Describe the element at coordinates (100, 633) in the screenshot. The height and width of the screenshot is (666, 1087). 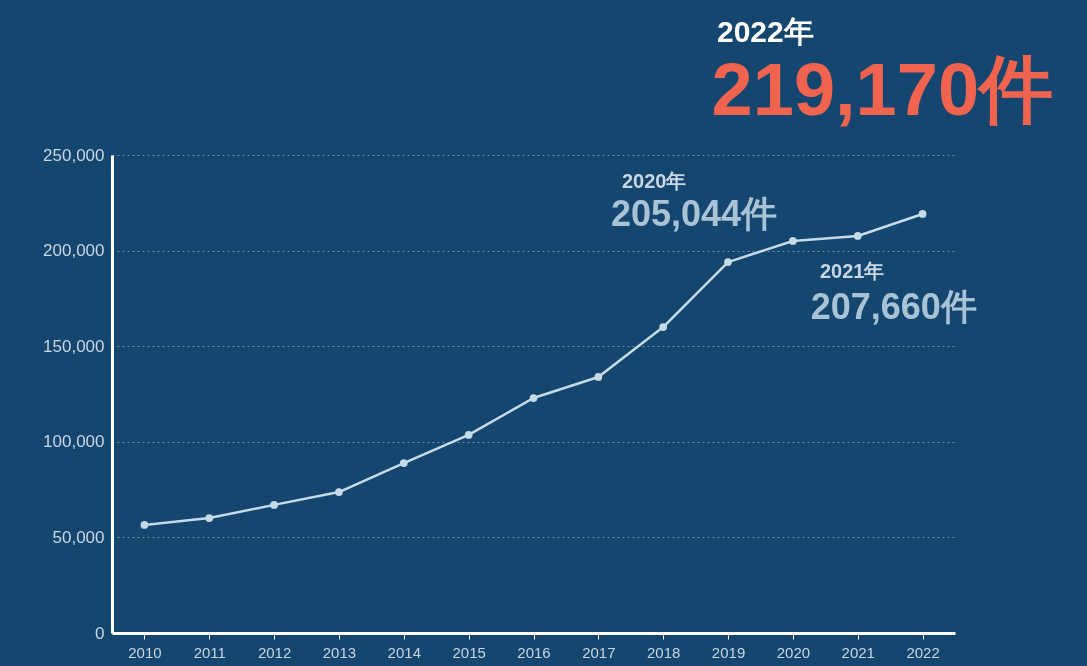
I see `y-tick-label: 0` at that location.